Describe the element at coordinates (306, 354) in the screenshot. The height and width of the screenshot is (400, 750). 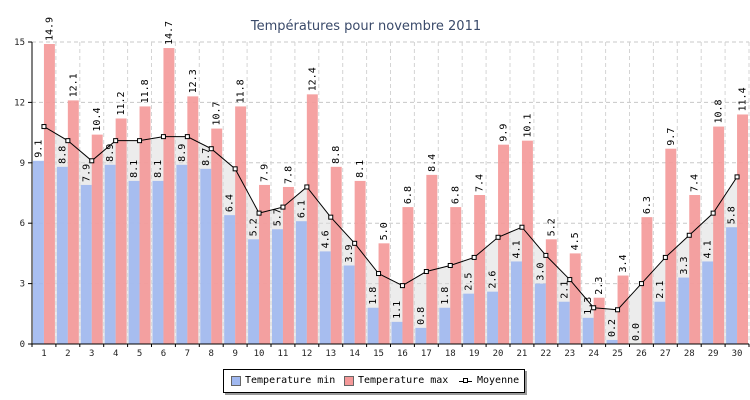
I see `x-tick-label: 12` at that location.